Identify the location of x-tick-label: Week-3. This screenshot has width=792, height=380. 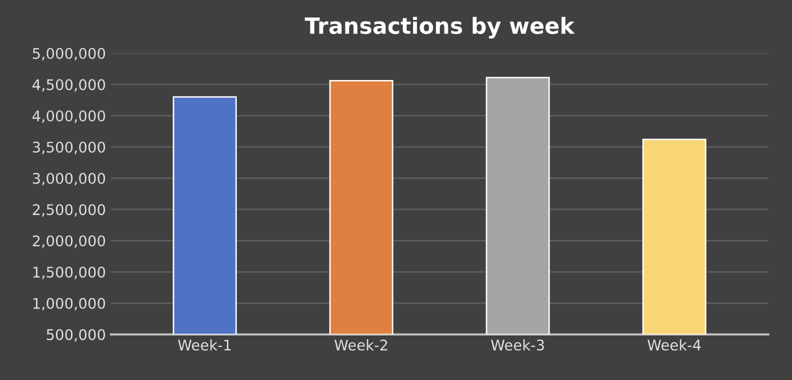
(517, 345).